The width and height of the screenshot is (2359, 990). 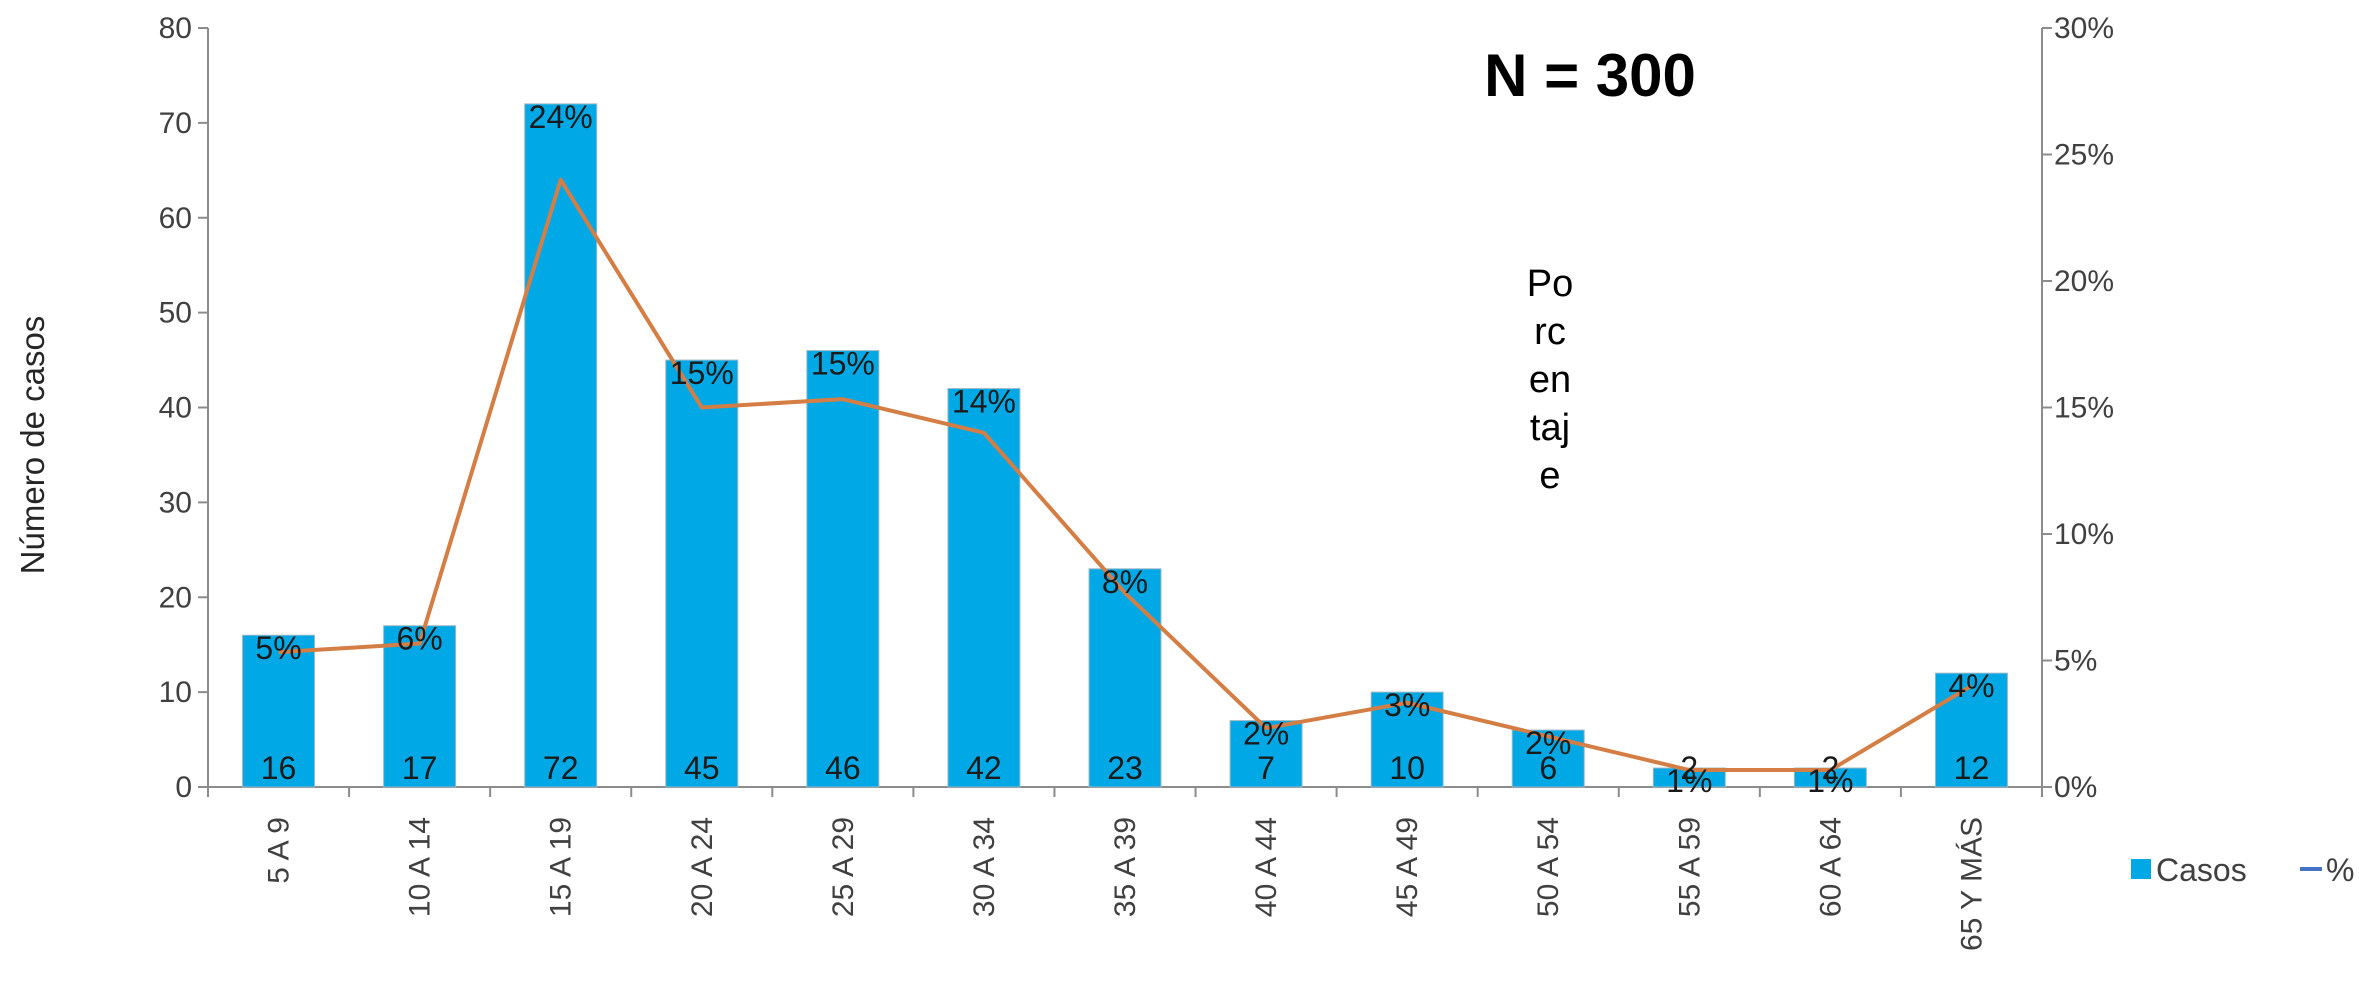 I want to click on x-tick-label: 40 A 44, so click(x=1266, y=867).